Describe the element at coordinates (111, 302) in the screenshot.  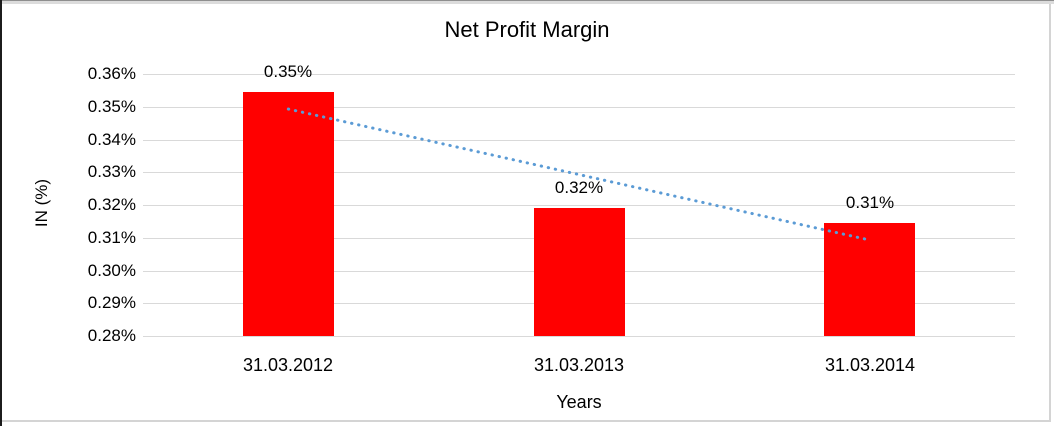
I see `y-tick-label: 0.29%` at that location.